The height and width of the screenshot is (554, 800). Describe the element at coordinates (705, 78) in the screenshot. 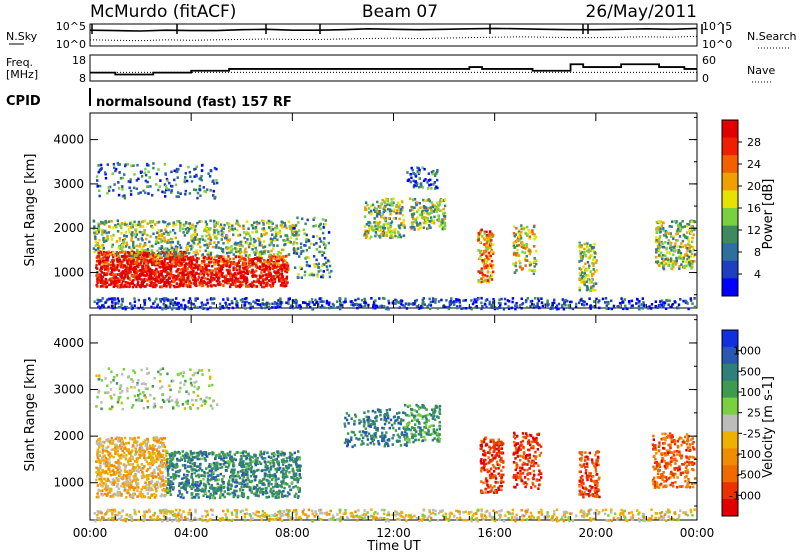

I see `freq-right-tick: 0` at that location.